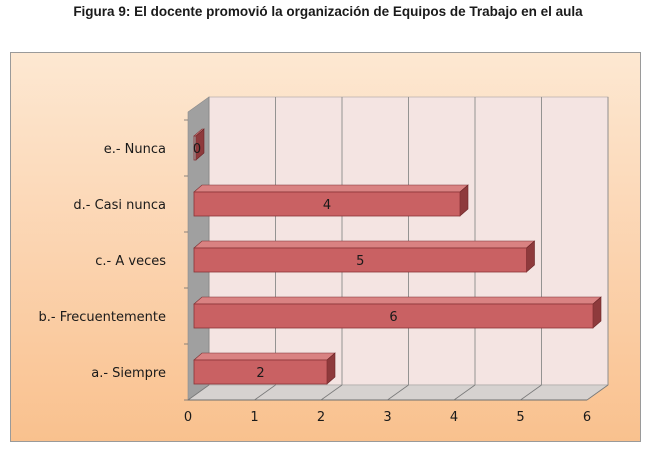  Describe the element at coordinates (587, 417) in the screenshot. I see `x-tick-label: 6` at that location.